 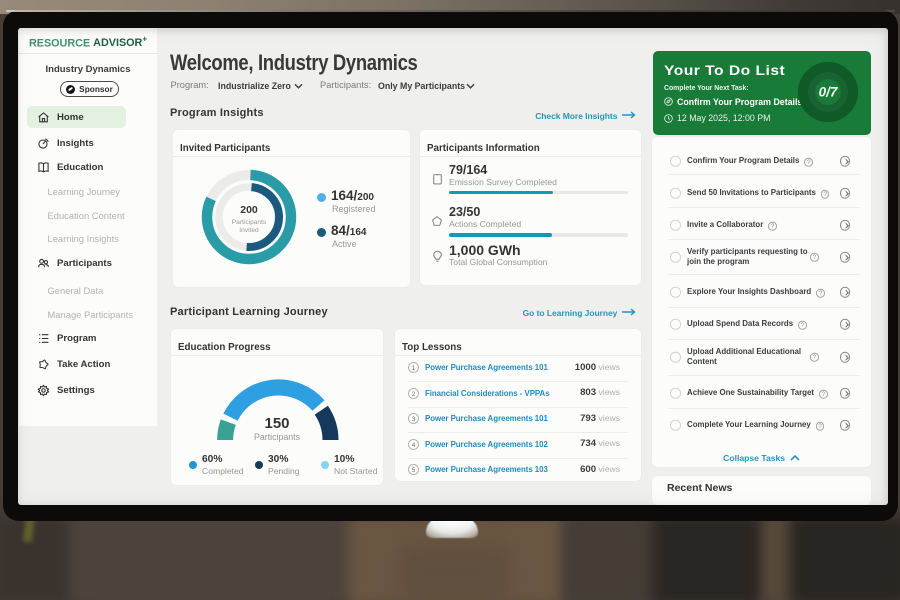 I want to click on svg-text: 200, so click(x=249, y=210).